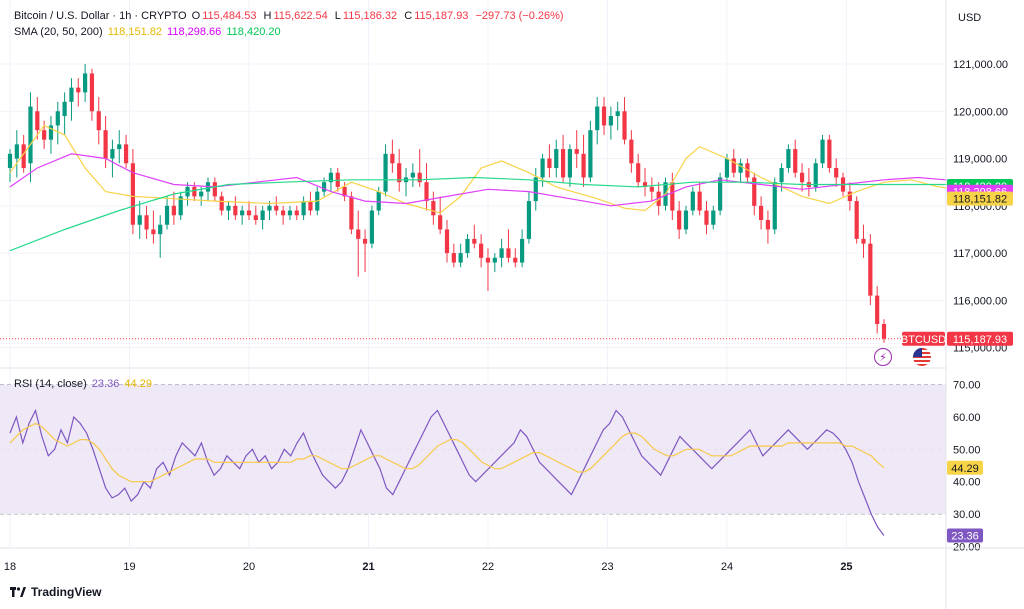  What do you see at coordinates (980, 65) in the screenshot?
I see `price-tick-label: 121,000.00` at bounding box center [980, 65].